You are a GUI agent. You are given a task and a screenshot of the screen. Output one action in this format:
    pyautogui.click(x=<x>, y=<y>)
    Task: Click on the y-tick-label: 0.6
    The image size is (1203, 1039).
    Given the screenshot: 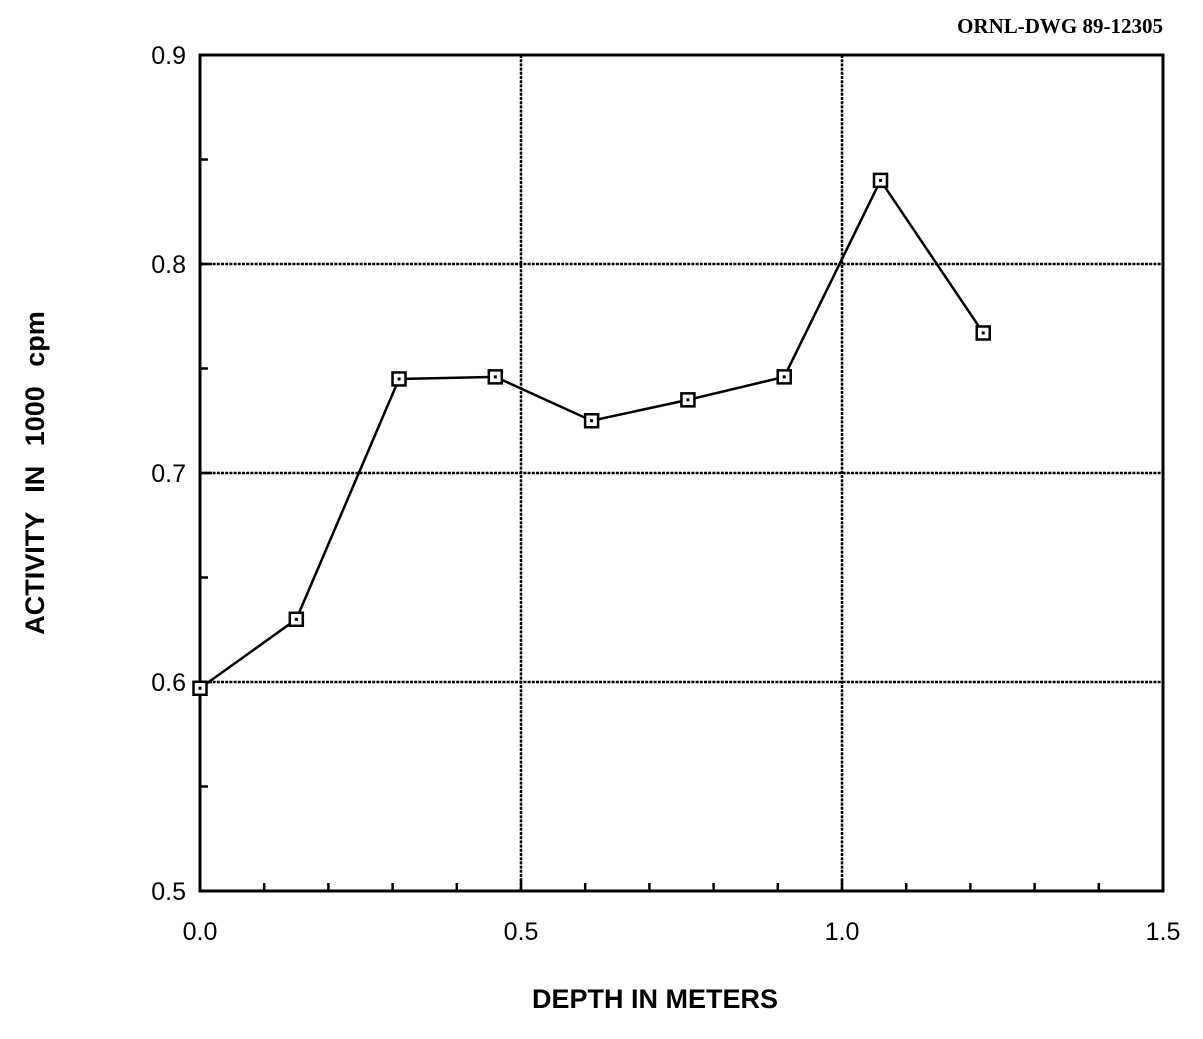 What is the action you would take?
    pyautogui.click(x=168, y=683)
    